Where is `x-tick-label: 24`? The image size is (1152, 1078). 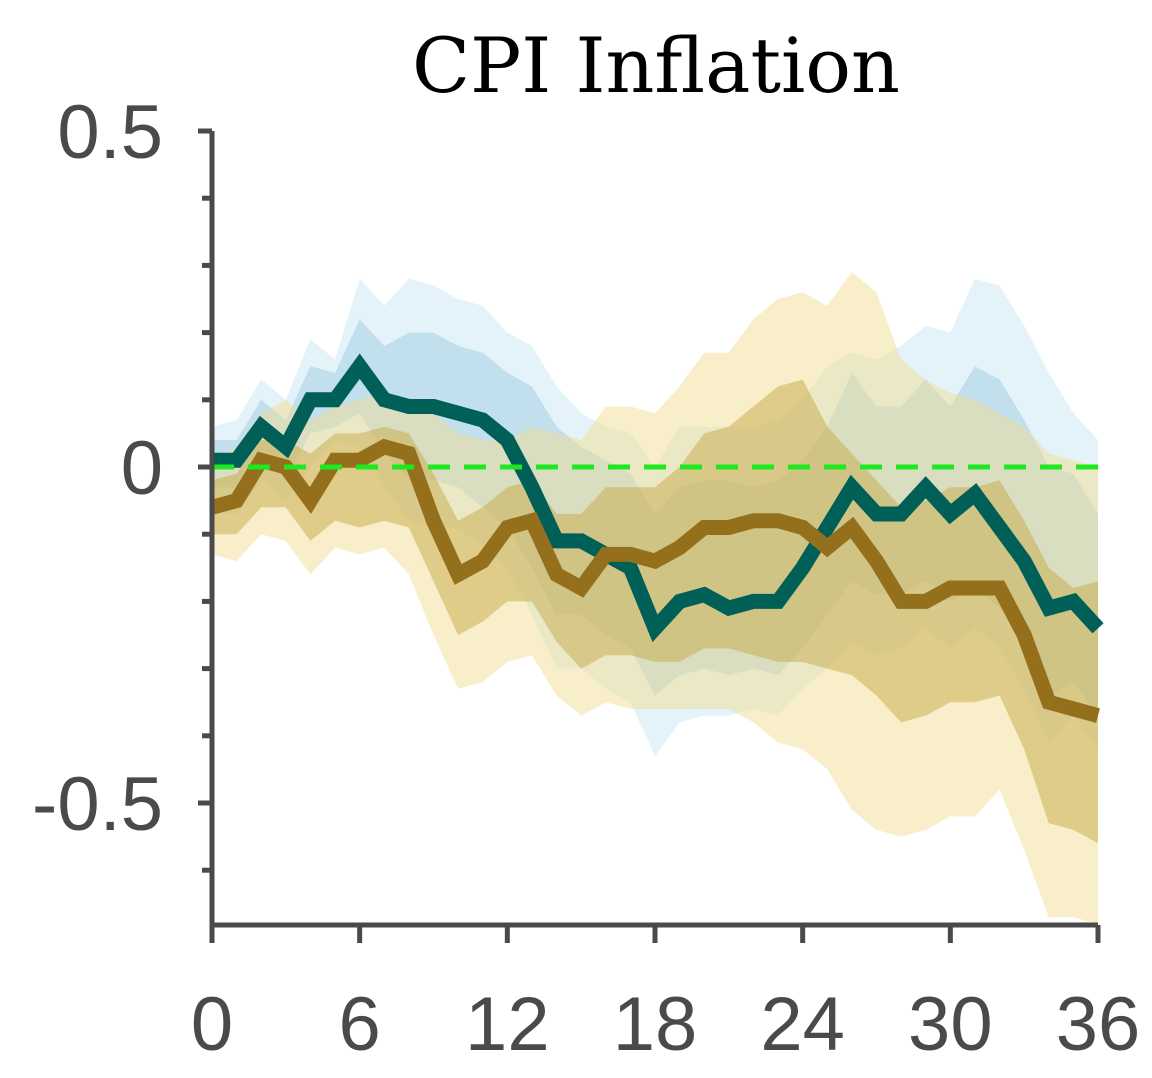 x-tick-label: 24 is located at coordinates (802, 1024).